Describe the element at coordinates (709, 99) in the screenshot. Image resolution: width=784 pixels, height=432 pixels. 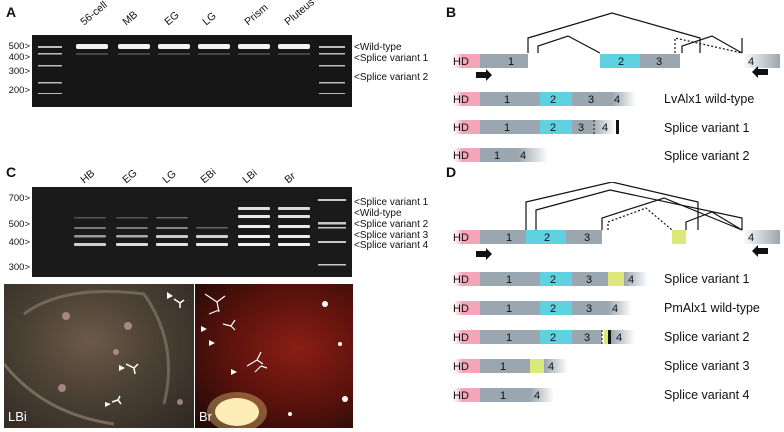
I see `transcript-label: LvAlx1 wild-type` at that location.